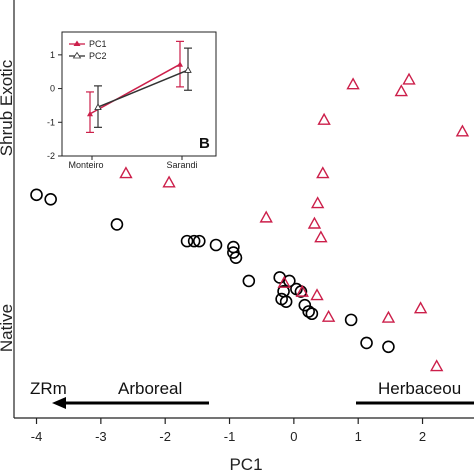 This screenshot has height=474, width=474. I want to click on arboreal-arrow-prefix: ZRm, so click(48, 388).